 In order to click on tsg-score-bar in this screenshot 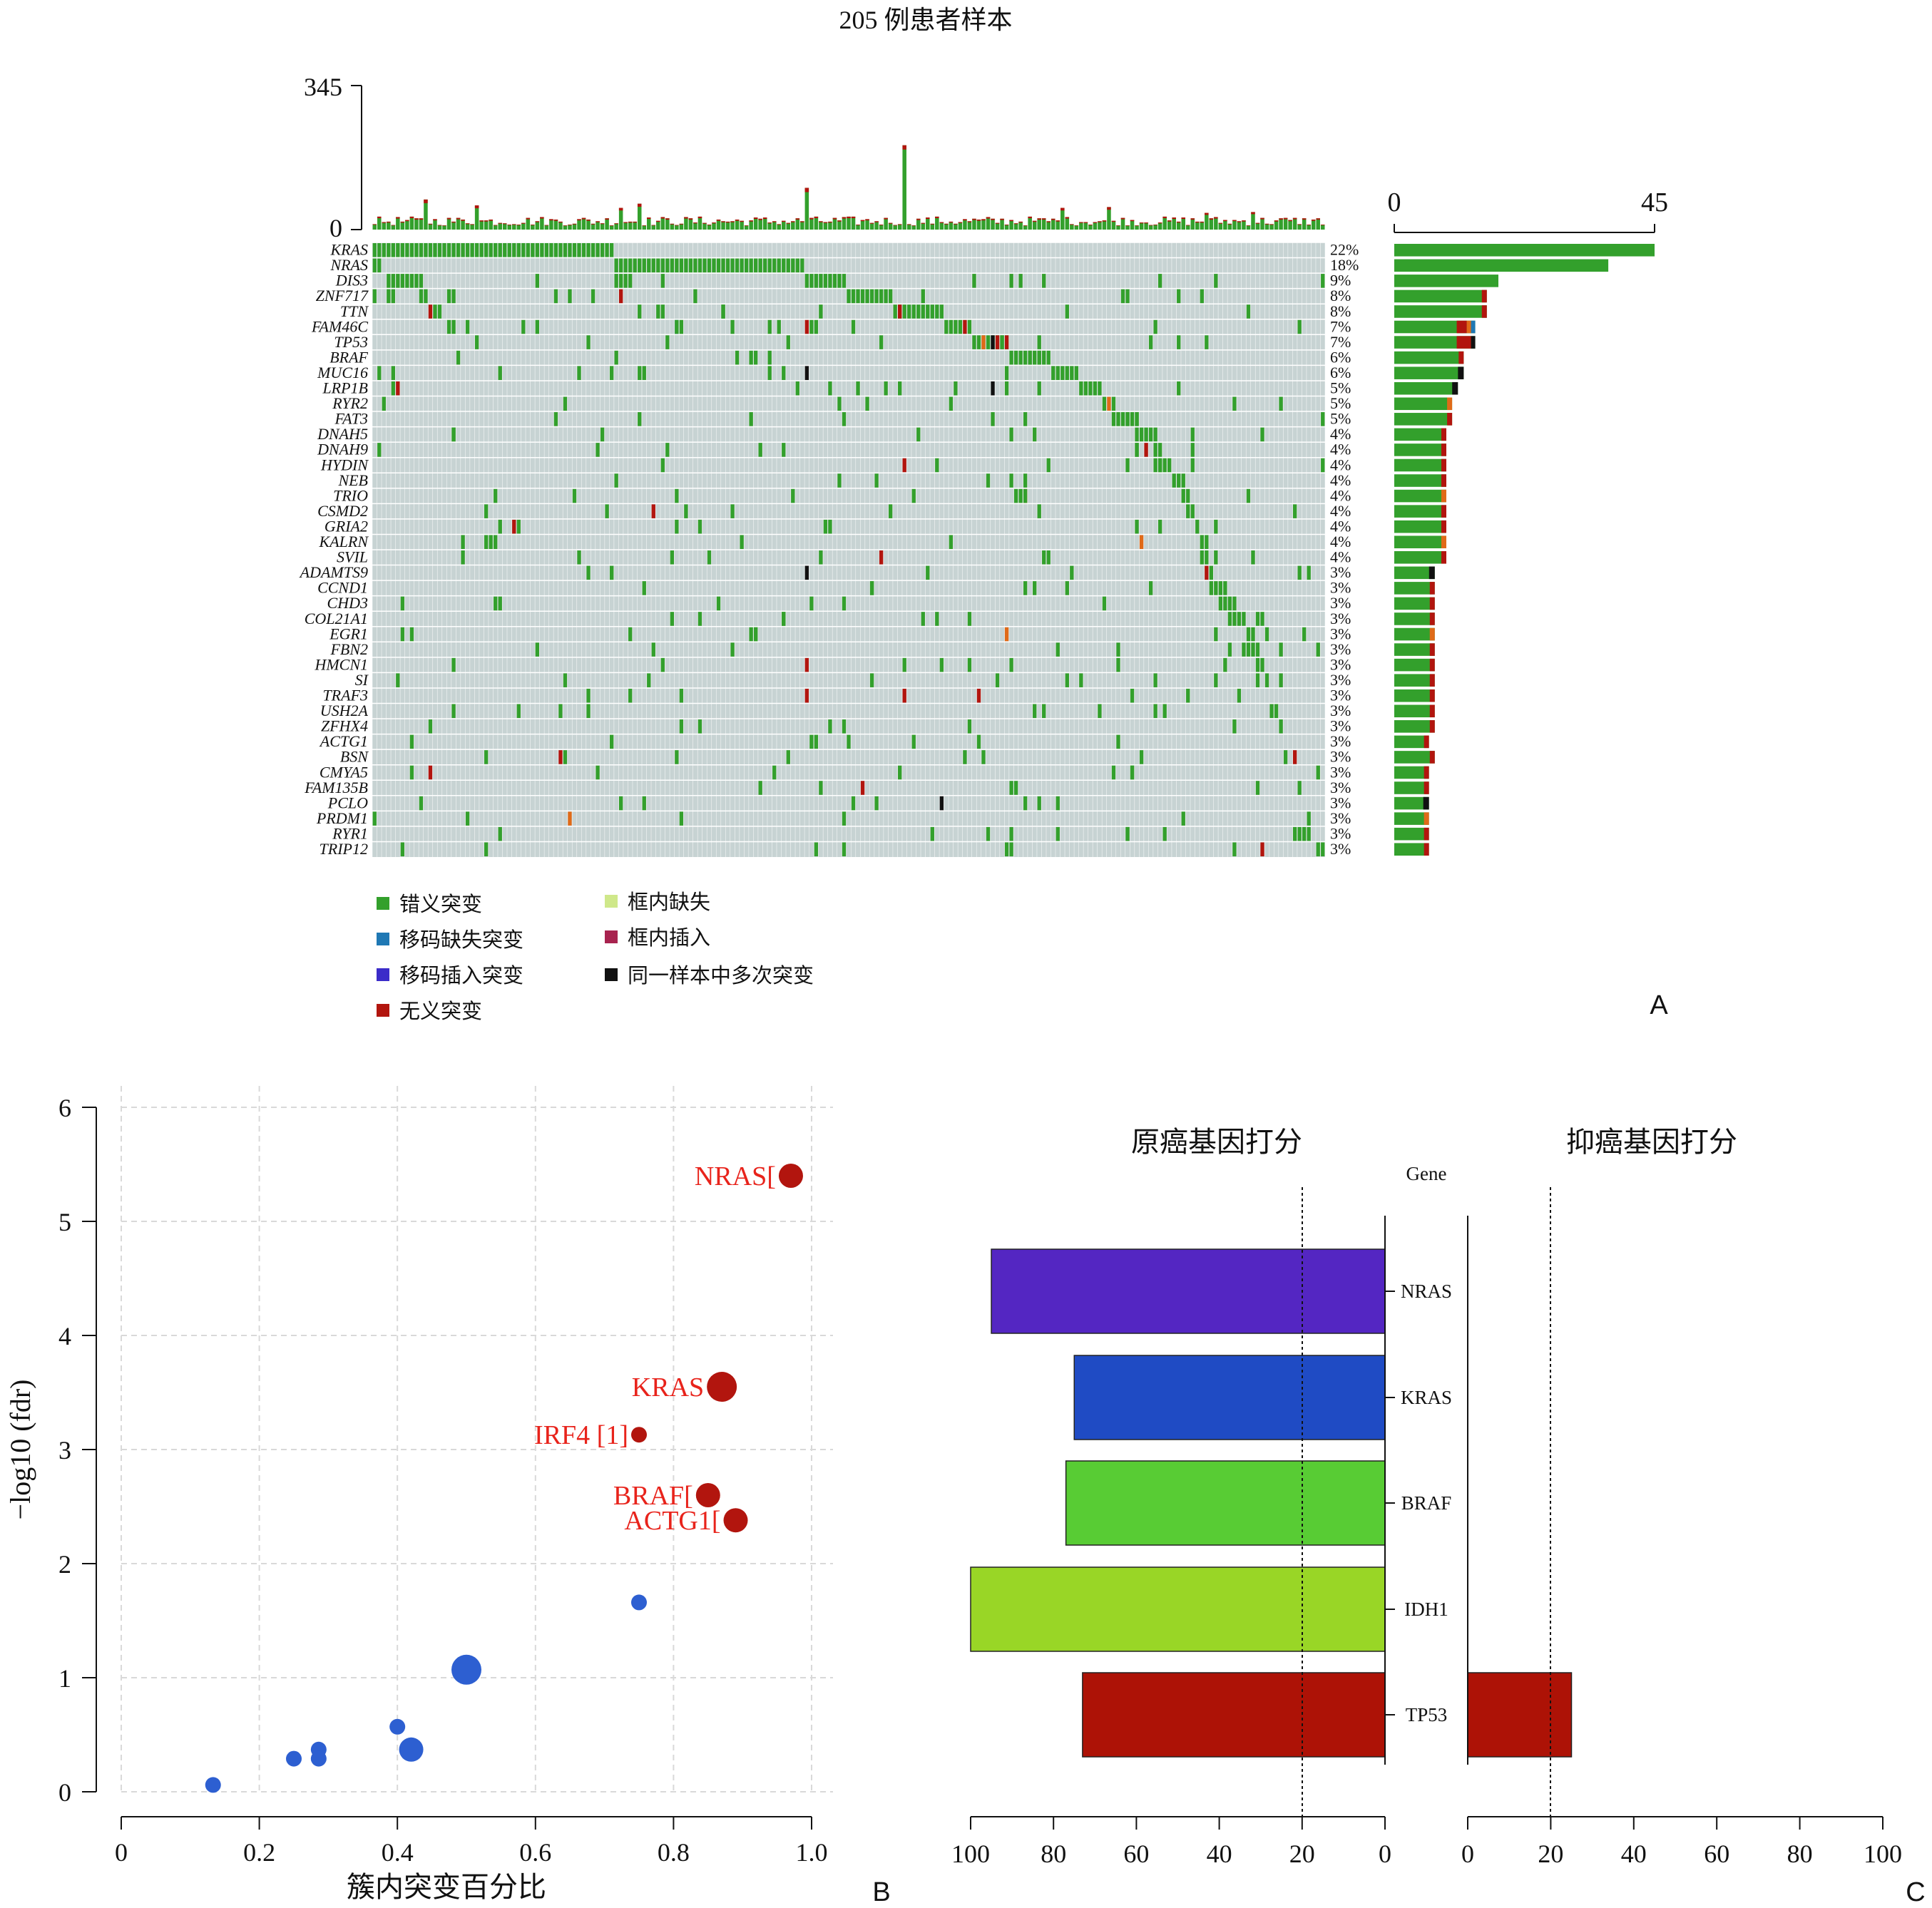, I will do `click(1520, 1715)`.